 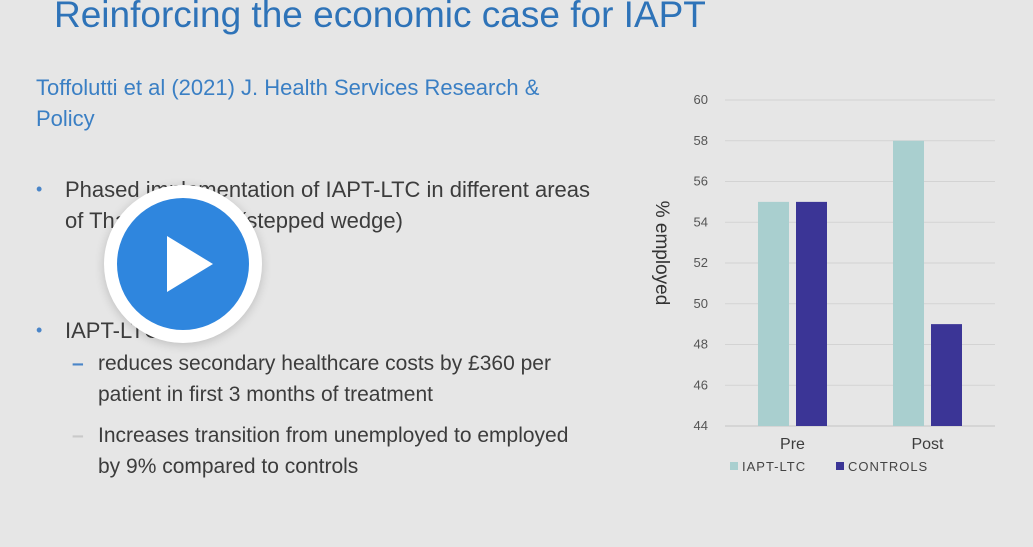 I want to click on y-tick-label: 60, so click(x=701, y=99).